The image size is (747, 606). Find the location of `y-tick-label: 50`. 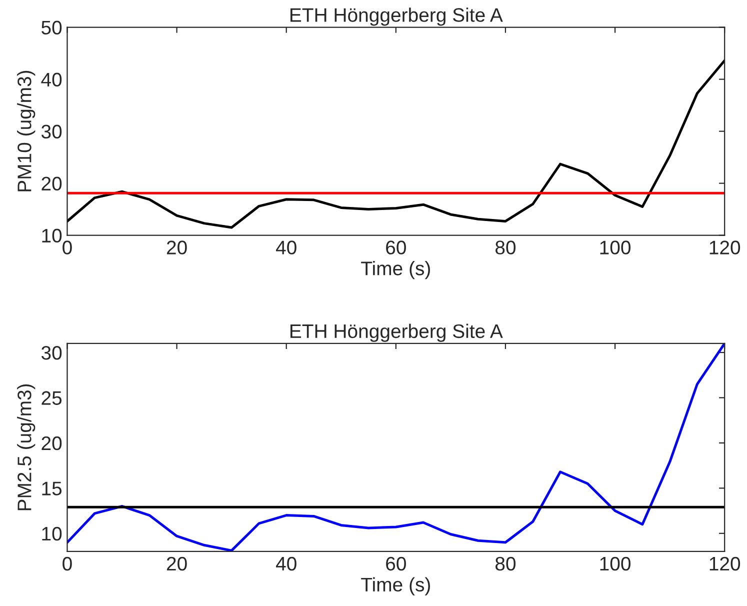

y-tick-label: 50 is located at coordinates (52, 27).